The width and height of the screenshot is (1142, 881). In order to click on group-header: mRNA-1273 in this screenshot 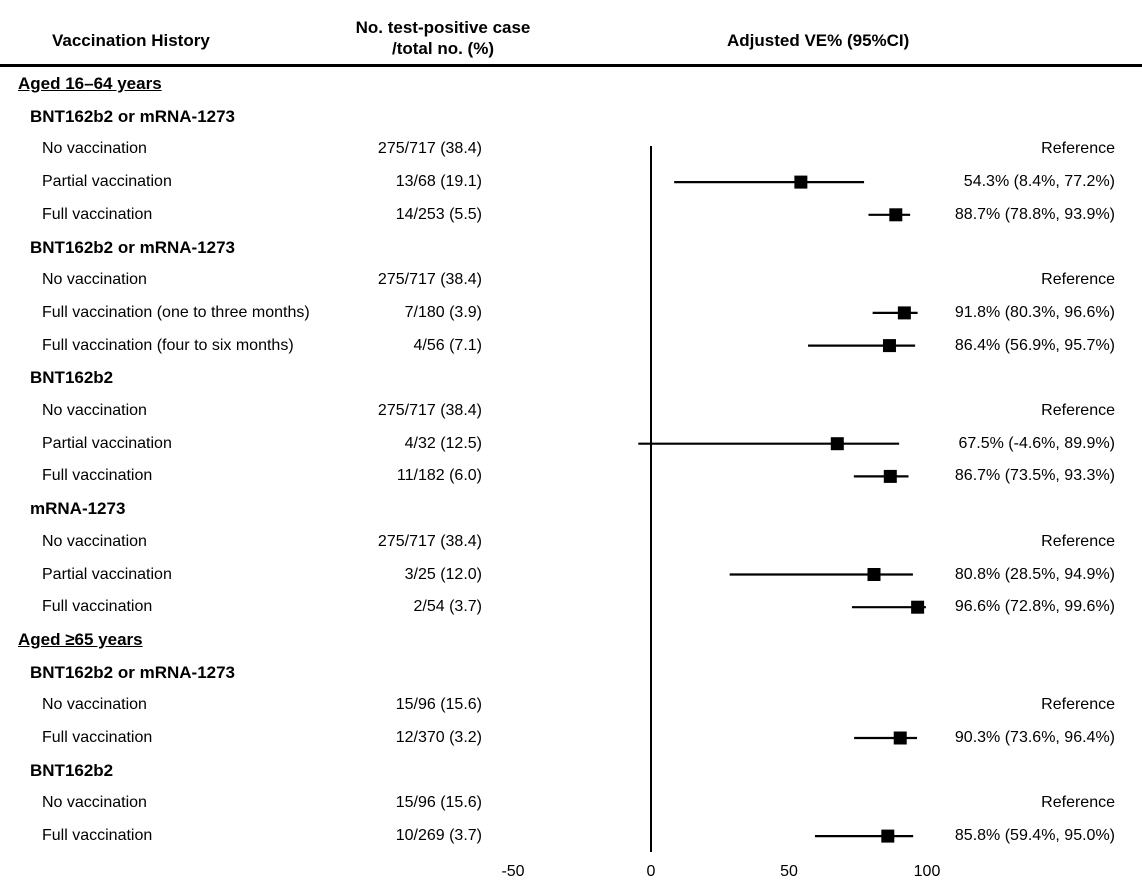, I will do `click(571, 509)`.